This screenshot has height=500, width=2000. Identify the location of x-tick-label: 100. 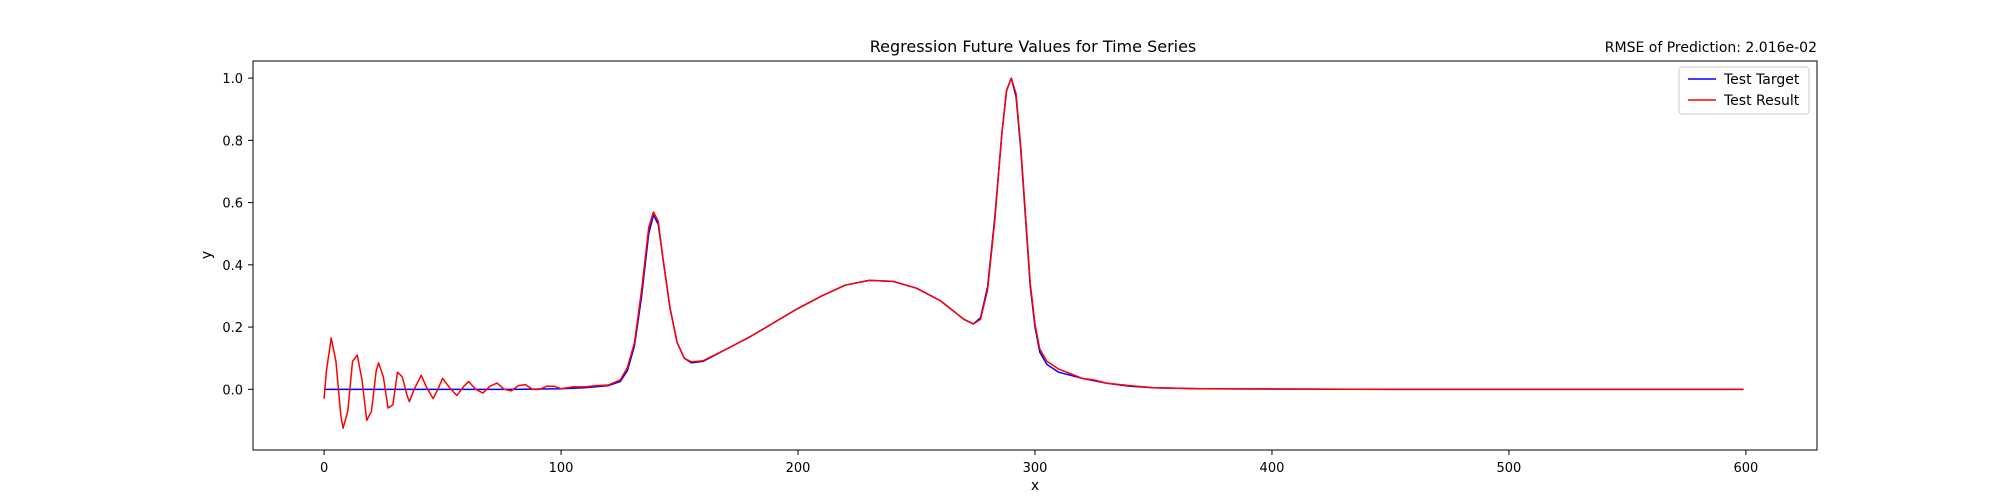
(561, 468).